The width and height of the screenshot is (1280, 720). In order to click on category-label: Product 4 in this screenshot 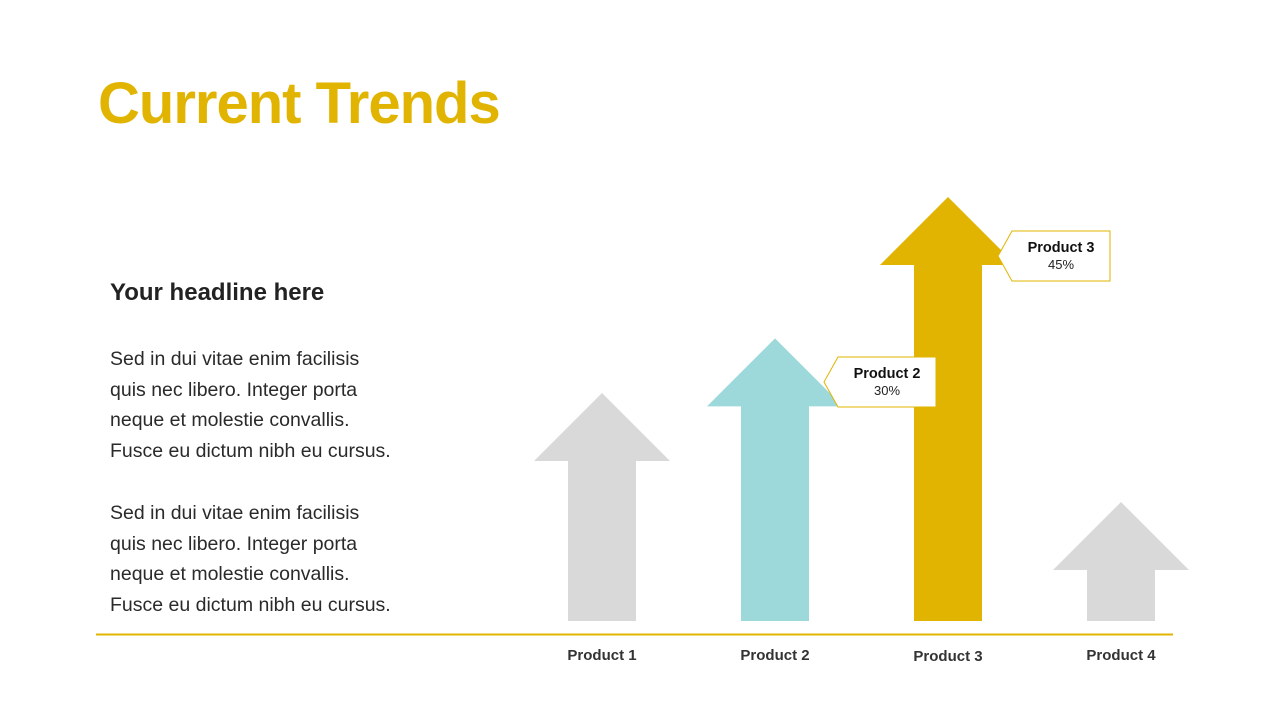, I will do `click(1121, 655)`.